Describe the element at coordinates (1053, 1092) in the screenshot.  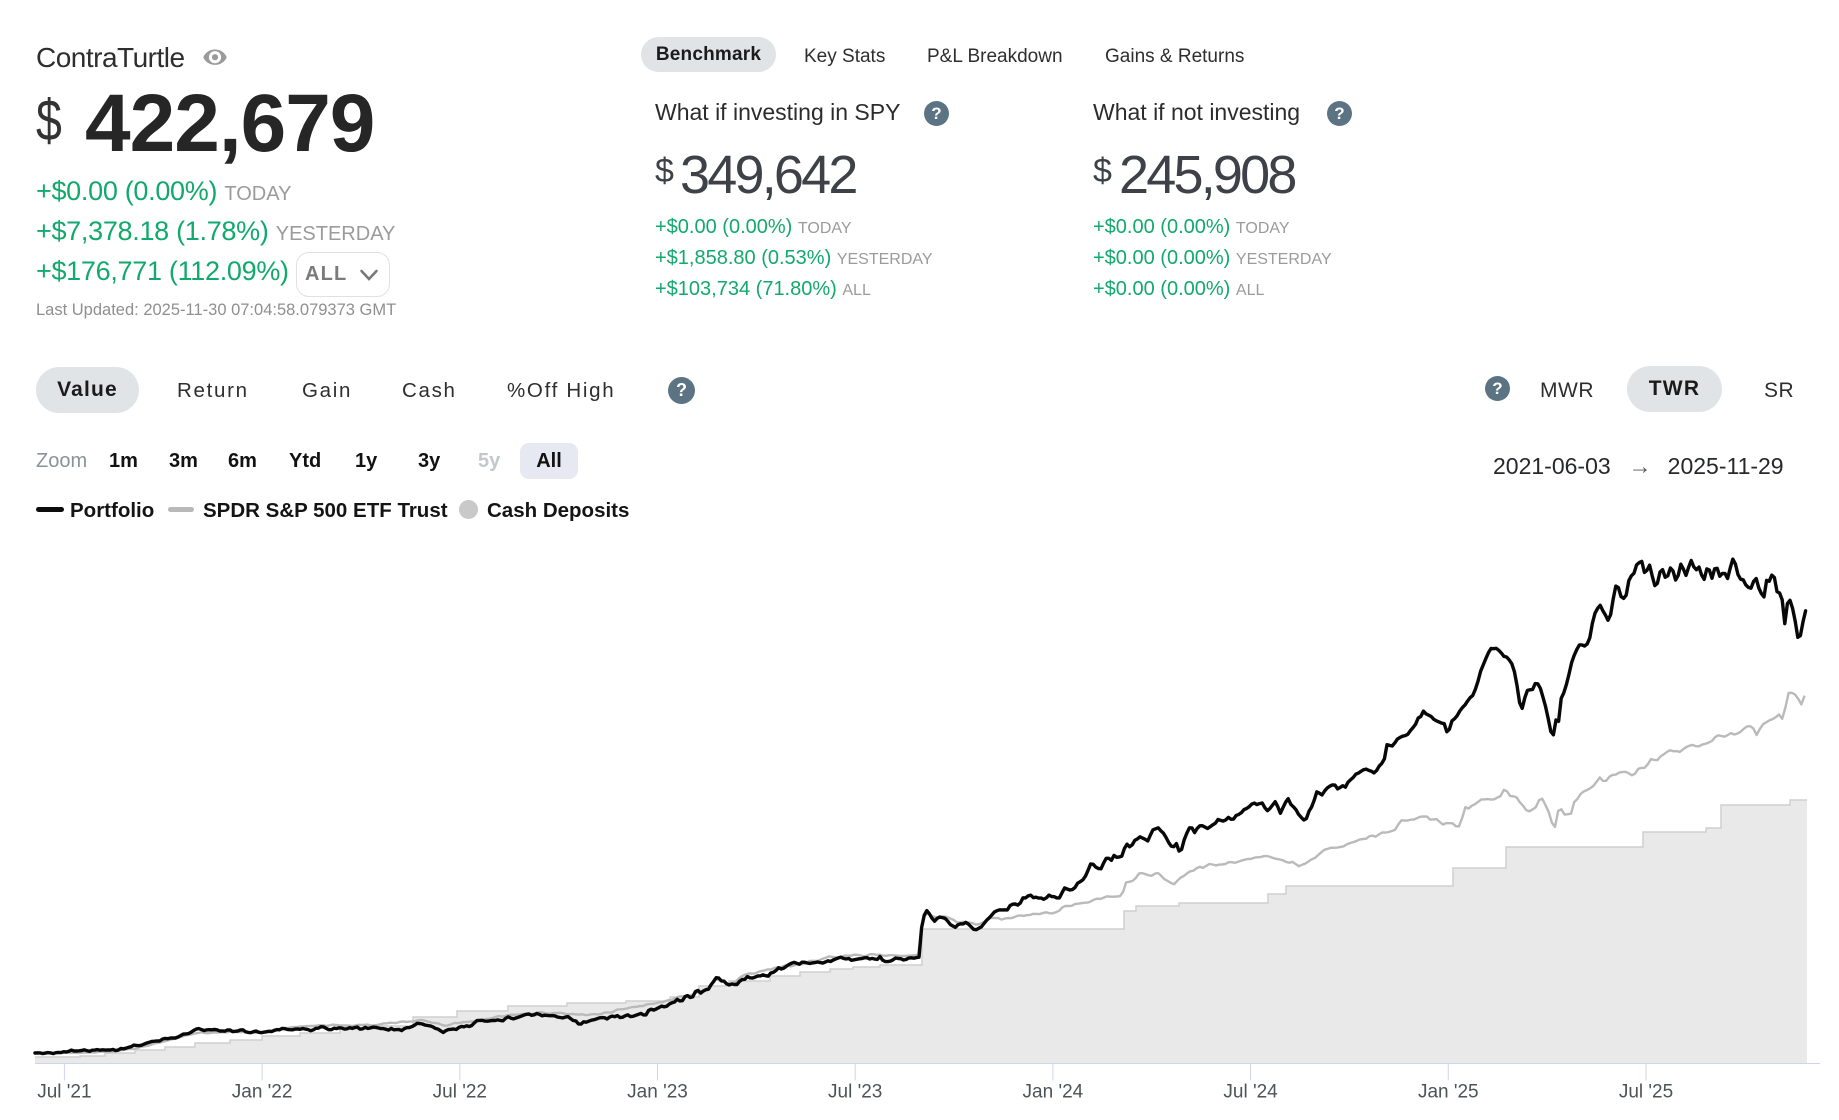
I see `svg-text: Jan '24` at that location.